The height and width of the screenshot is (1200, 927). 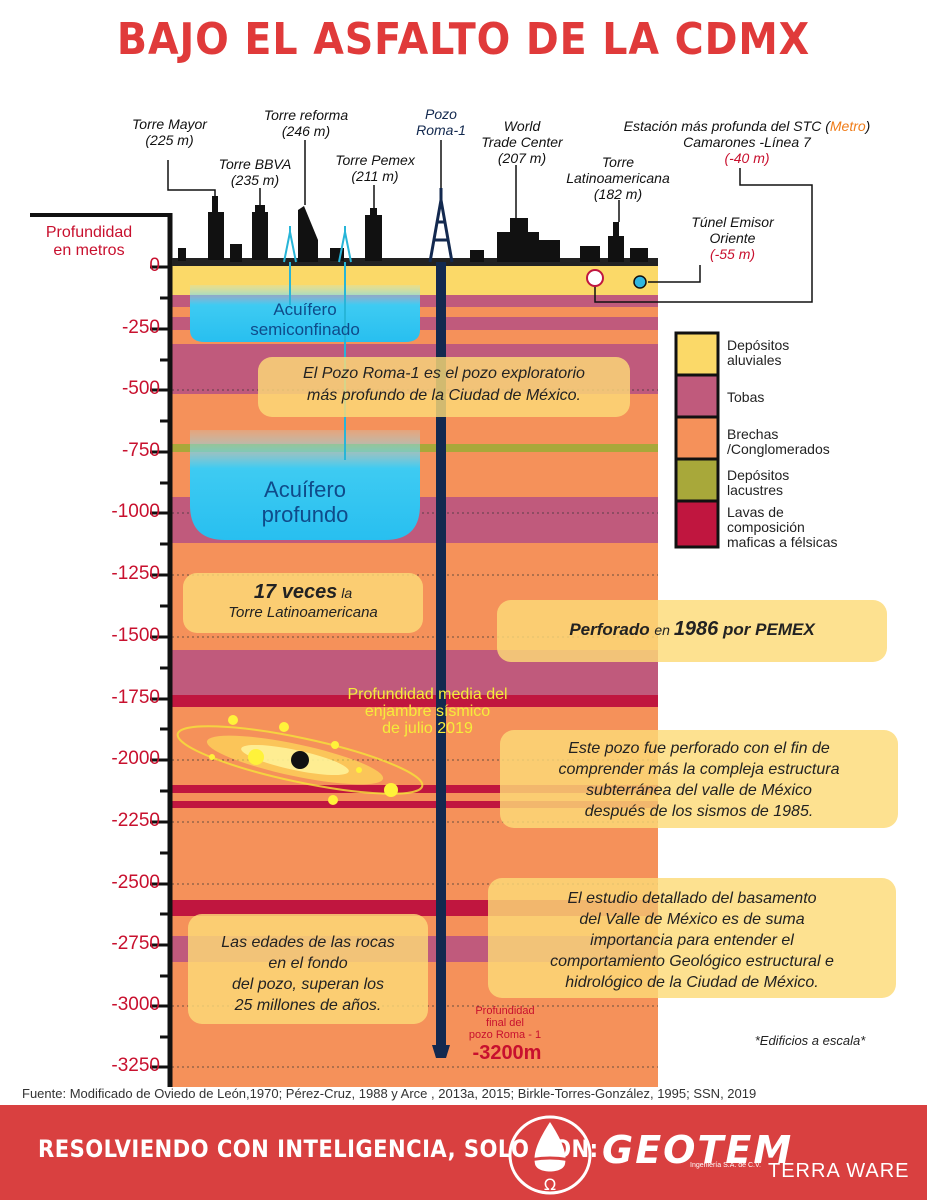 I want to click on axis-tick-label: -250, so click(x=140, y=327).